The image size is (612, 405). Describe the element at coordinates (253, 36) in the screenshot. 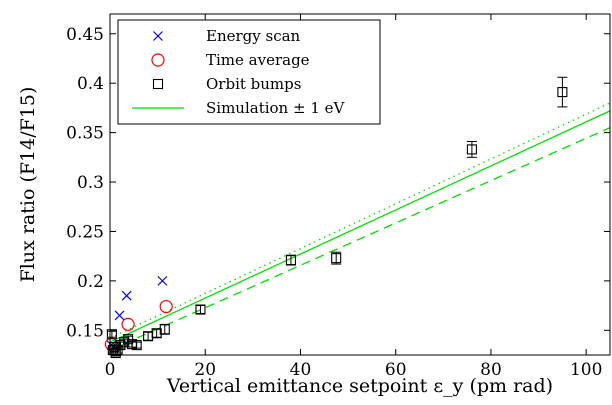

I see `legend-label: Energy scan` at that location.